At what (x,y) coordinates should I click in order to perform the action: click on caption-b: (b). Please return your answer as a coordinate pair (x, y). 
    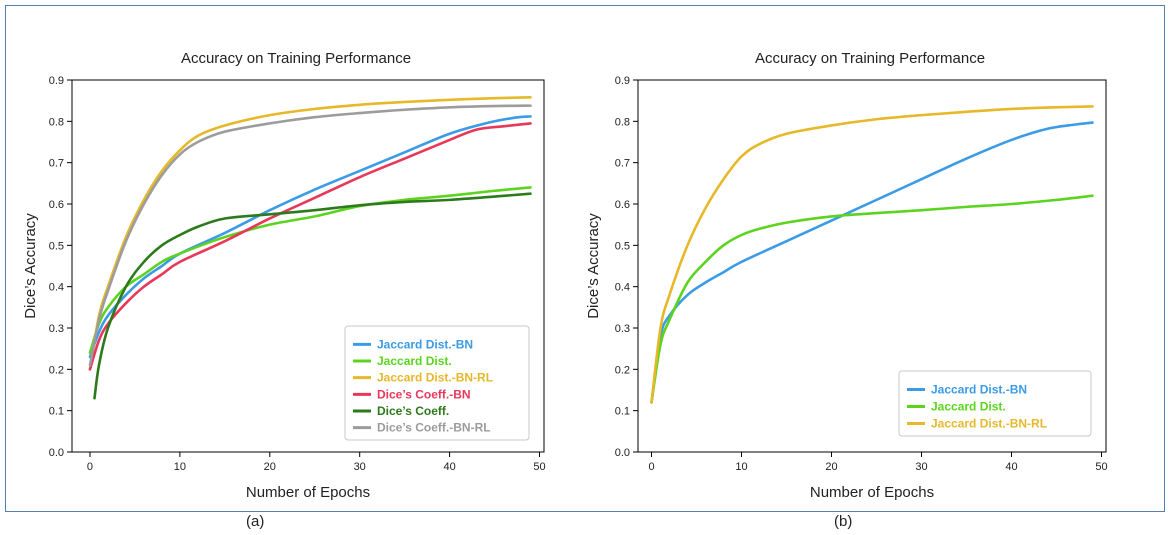
    Looking at the image, I should click on (843, 521).